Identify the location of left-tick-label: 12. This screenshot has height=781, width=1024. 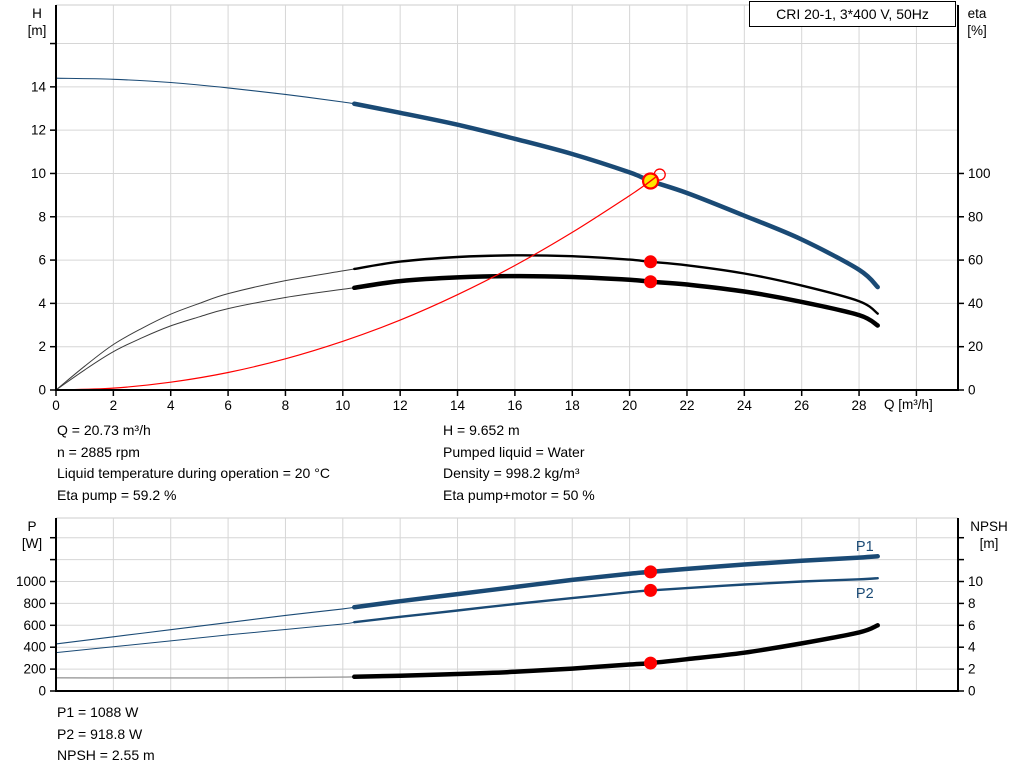
(38, 130).